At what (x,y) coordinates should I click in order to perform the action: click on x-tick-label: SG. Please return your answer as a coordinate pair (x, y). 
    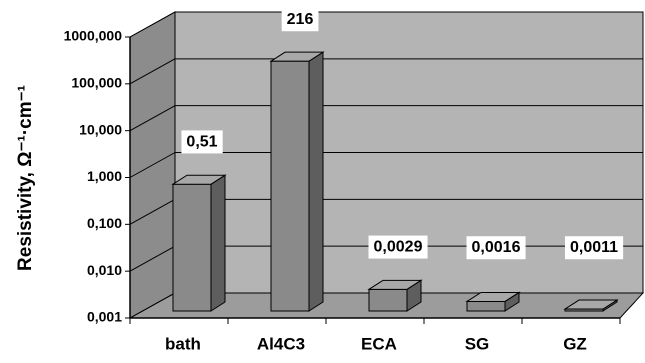
    Looking at the image, I should click on (477, 343).